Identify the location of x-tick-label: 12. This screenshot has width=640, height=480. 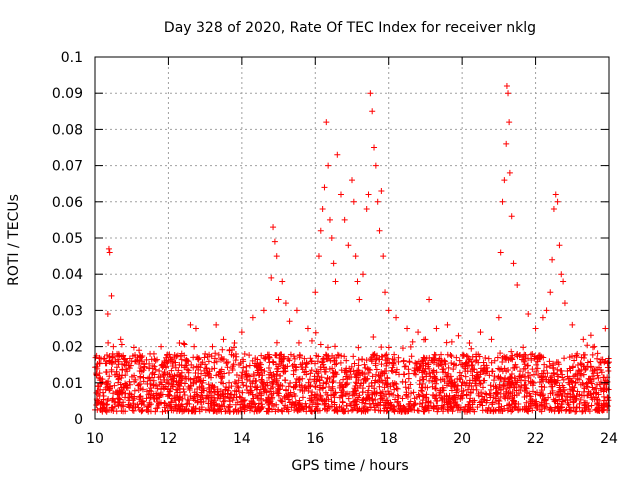
(169, 439).